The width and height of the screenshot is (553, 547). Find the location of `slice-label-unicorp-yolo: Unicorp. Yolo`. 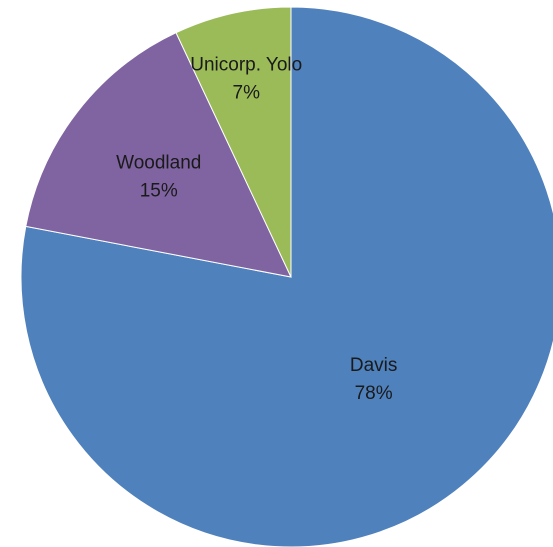

slice-label-unicorp-yolo: Unicorp. Yolo is located at coordinates (246, 65).